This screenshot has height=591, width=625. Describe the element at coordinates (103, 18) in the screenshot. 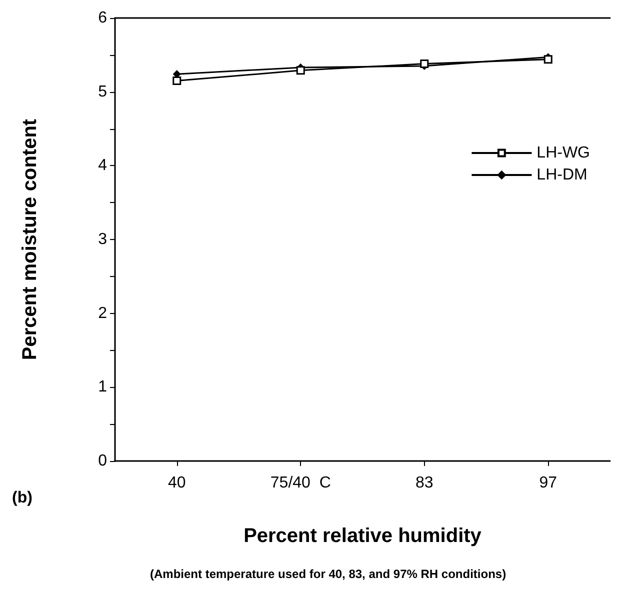

I see `y-tick-label: 6` at that location.